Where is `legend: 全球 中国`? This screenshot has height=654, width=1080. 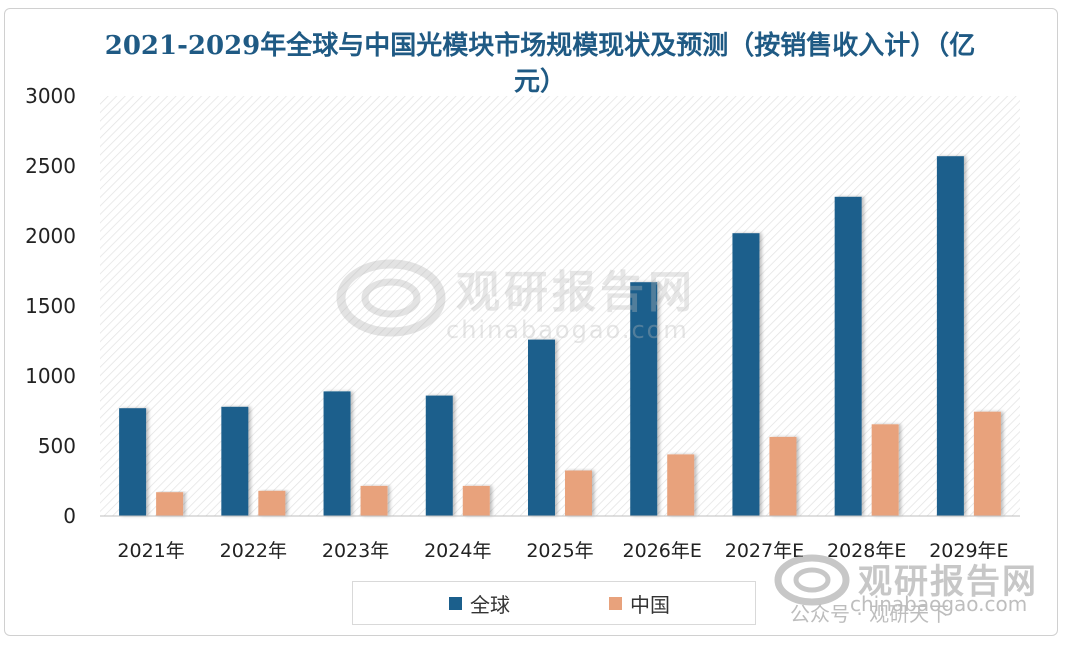
legend: 全球 中国 is located at coordinates (554, 603).